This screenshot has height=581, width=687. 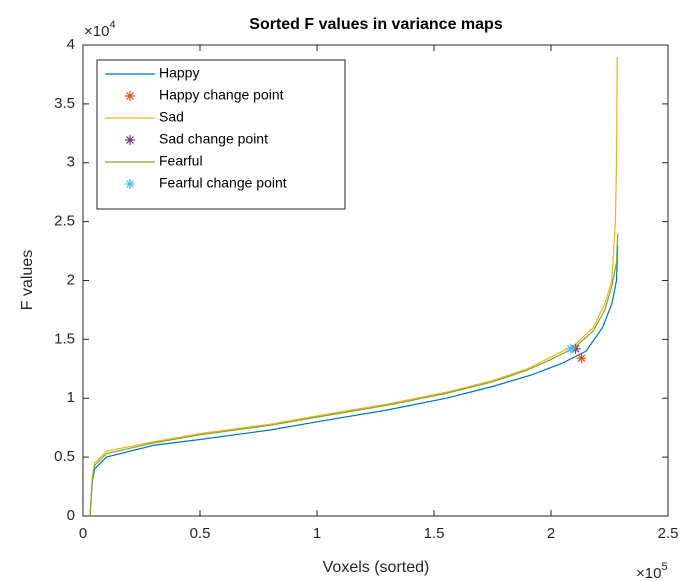 What do you see at coordinates (64, 456) in the screenshot?
I see `y-tick-label: 0.5` at bounding box center [64, 456].